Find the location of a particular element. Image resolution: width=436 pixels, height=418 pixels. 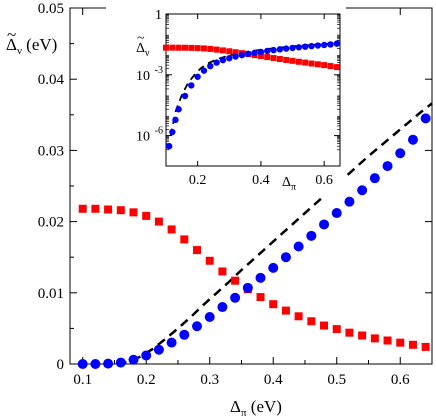

y-tick-label: 0.04 is located at coordinates (51, 80).